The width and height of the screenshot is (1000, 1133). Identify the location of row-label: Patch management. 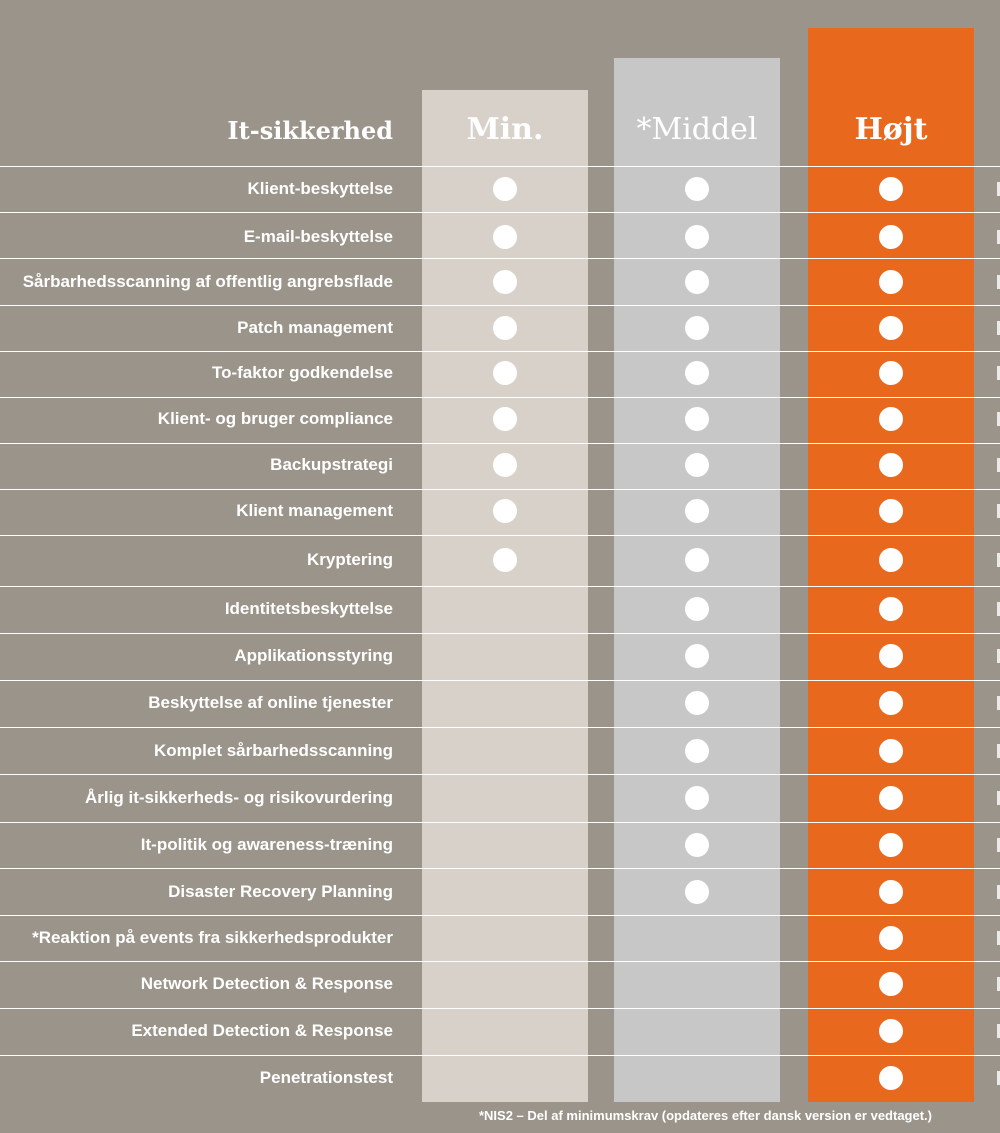
(315, 327).